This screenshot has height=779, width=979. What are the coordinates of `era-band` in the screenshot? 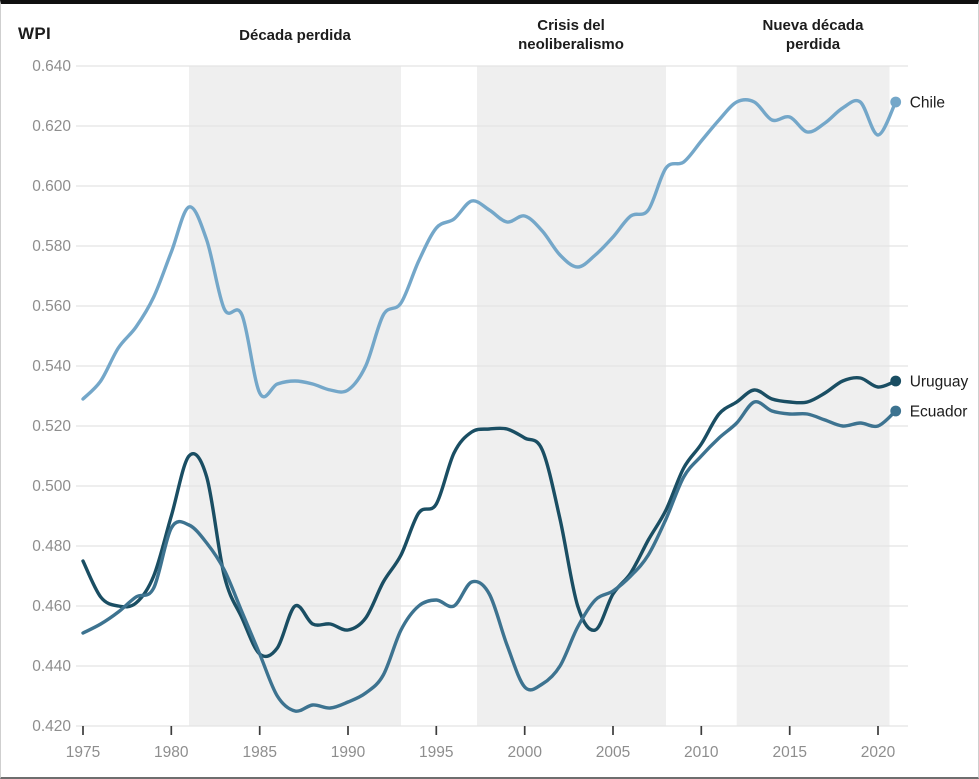 It's located at (813, 396).